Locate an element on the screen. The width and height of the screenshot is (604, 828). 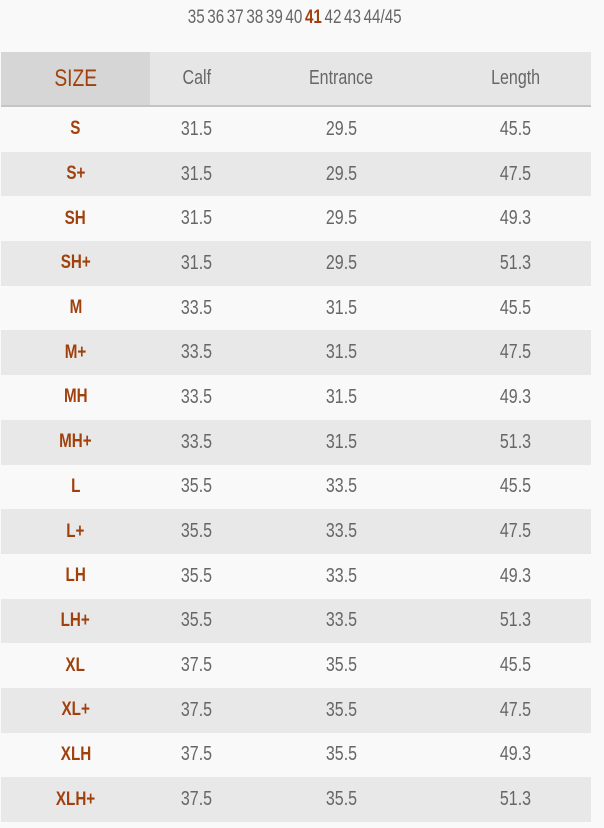
header-label: Calf is located at coordinates (196, 78).